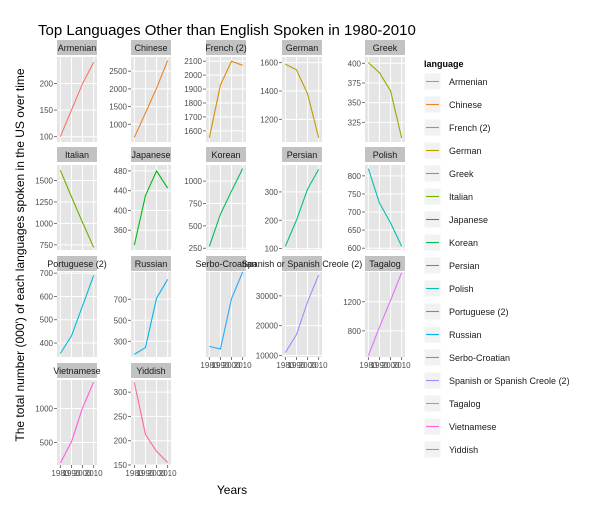  I want to click on y-tick-label: 650, so click(355, 230).